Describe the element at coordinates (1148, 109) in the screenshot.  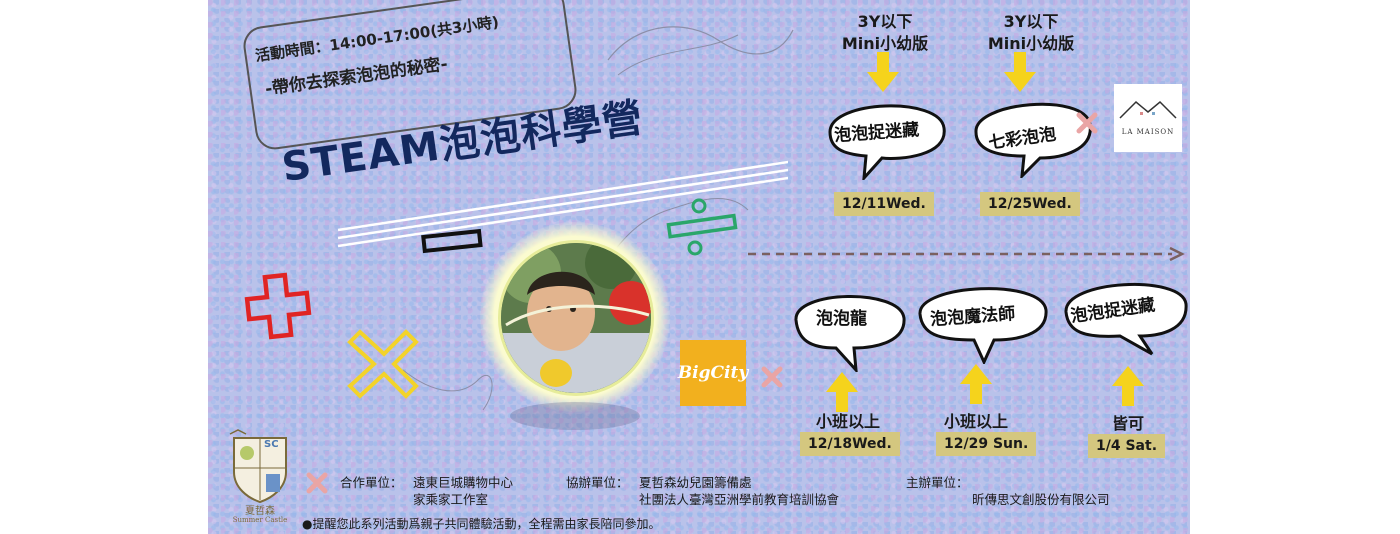
I see `house-icon` at that location.